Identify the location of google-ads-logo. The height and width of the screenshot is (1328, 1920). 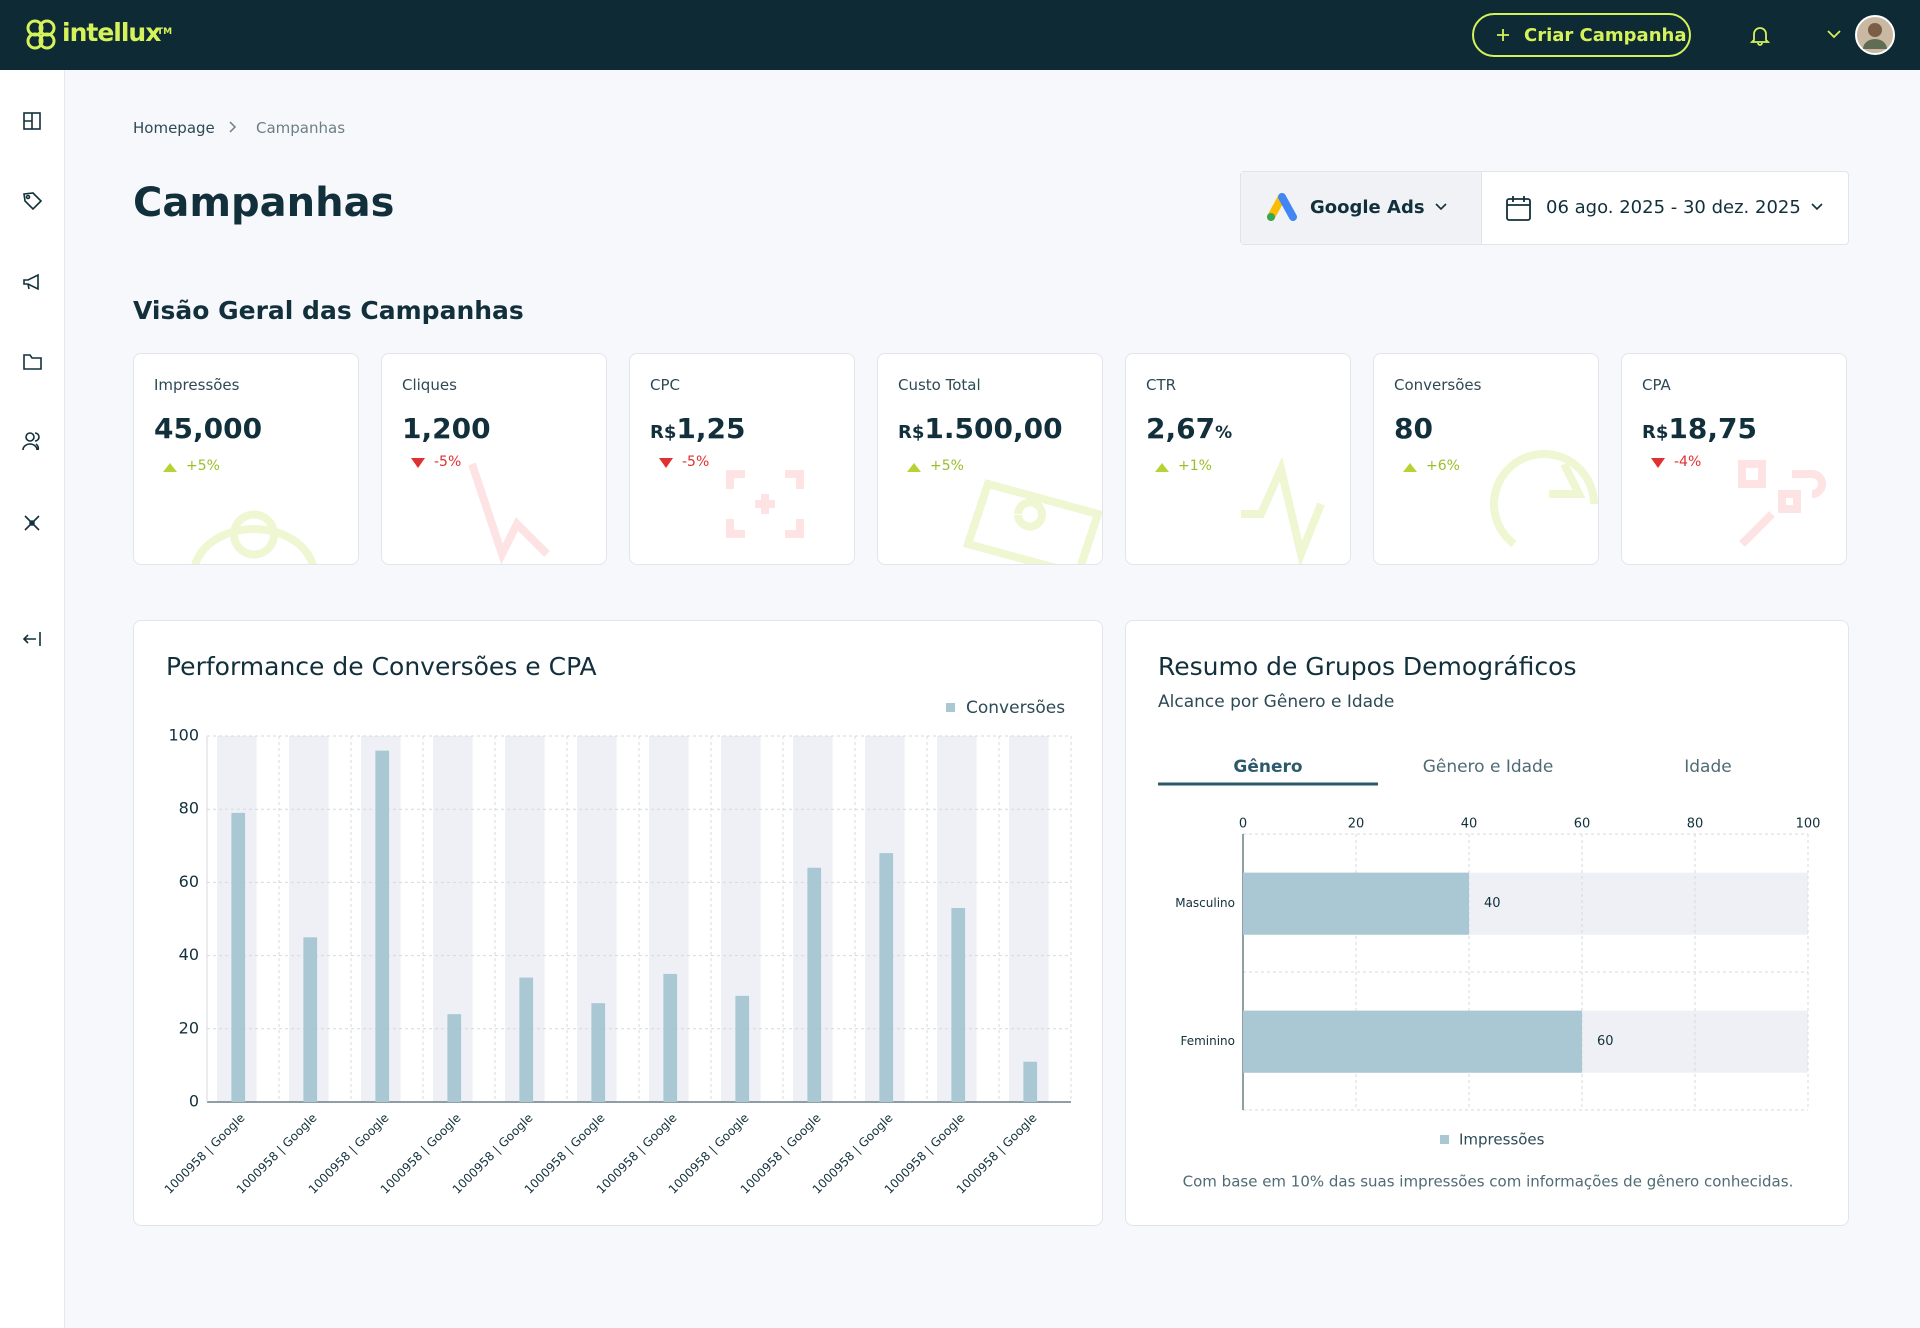
(1282, 207).